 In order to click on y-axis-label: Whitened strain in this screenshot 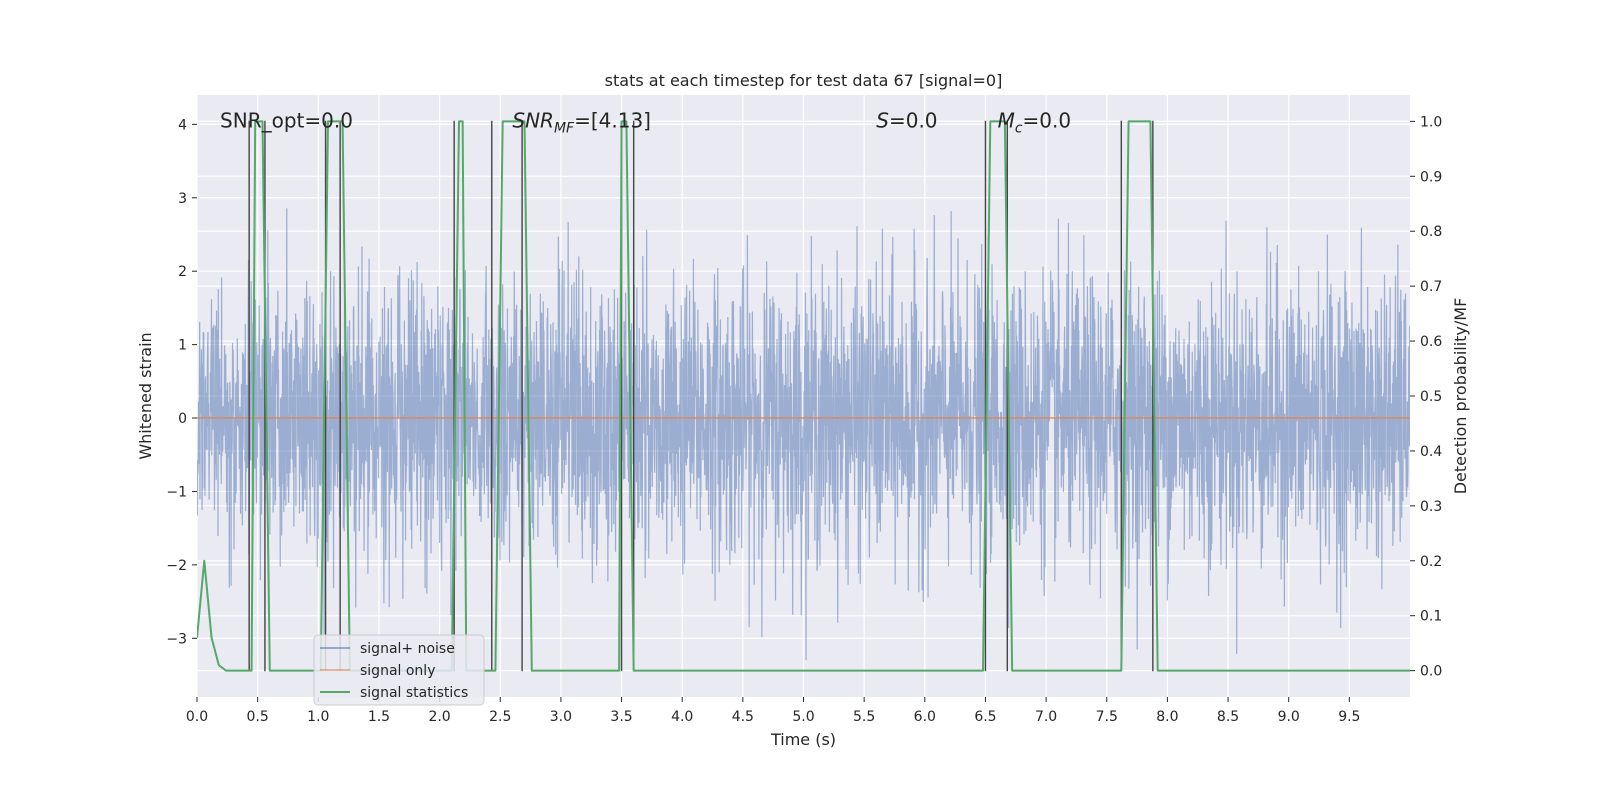, I will do `click(145, 395)`.